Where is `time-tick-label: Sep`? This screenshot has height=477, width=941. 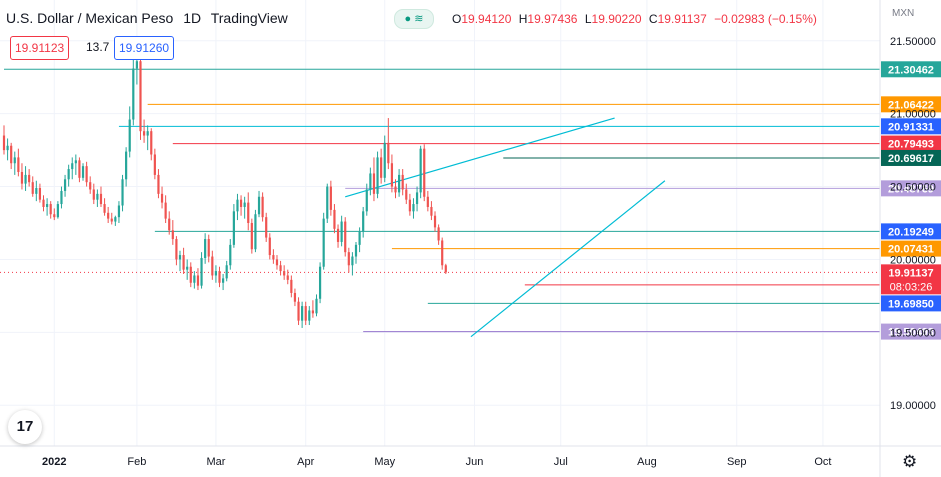 time-tick-label: Sep is located at coordinates (737, 462).